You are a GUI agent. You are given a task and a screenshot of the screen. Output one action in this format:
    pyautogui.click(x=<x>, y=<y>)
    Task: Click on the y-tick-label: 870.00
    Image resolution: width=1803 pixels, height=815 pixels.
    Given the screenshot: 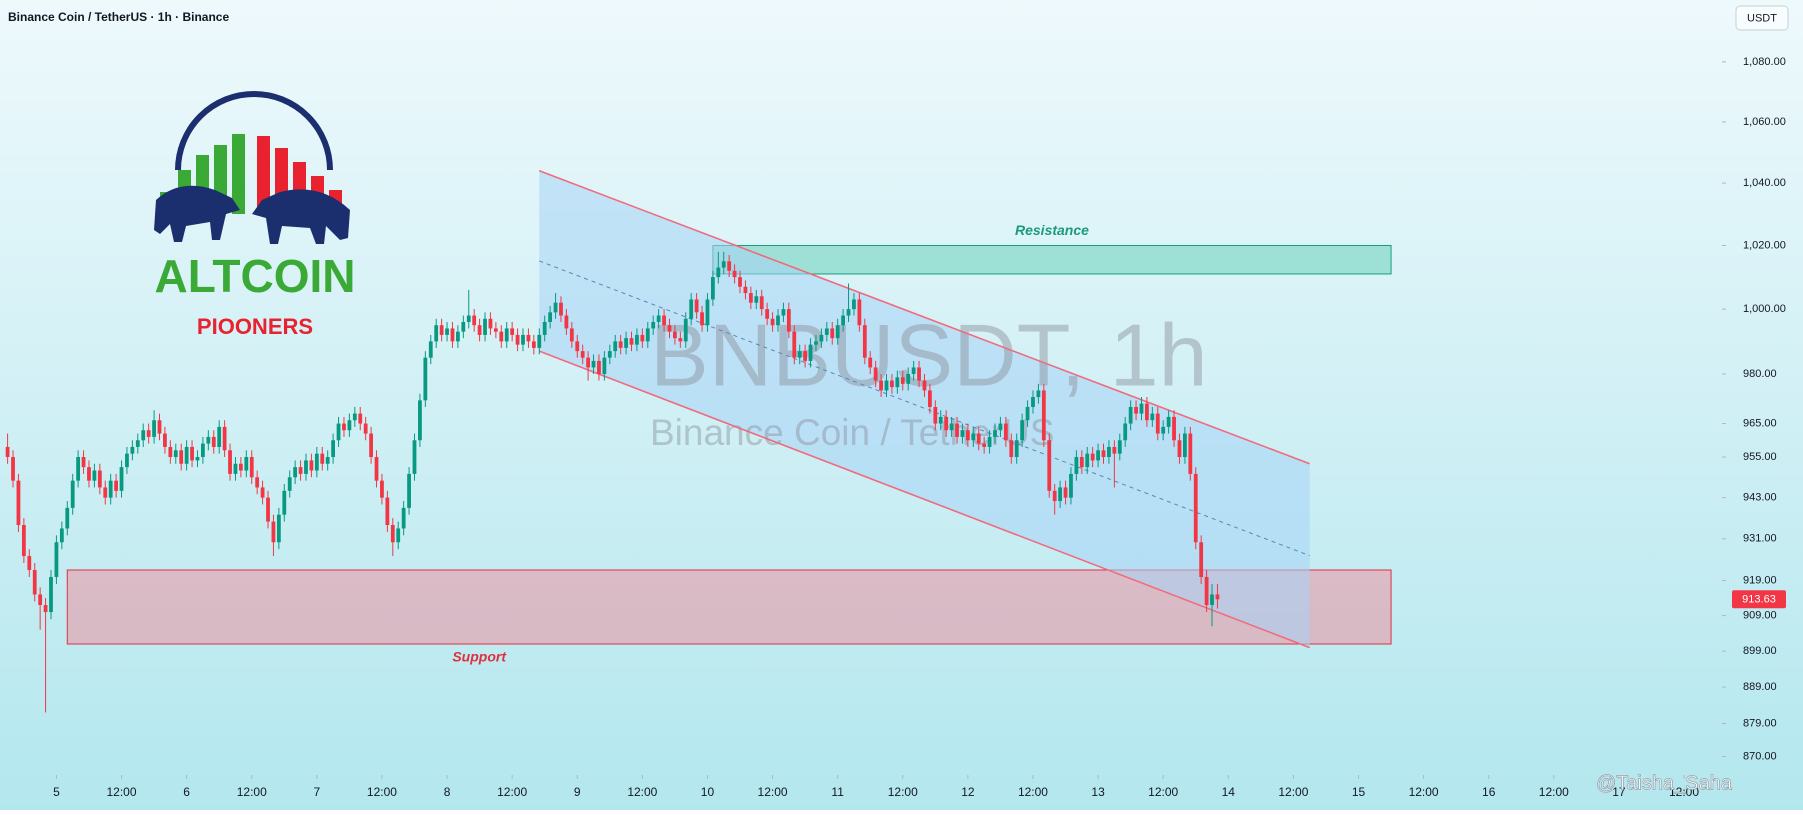 What is the action you would take?
    pyautogui.click(x=1760, y=756)
    